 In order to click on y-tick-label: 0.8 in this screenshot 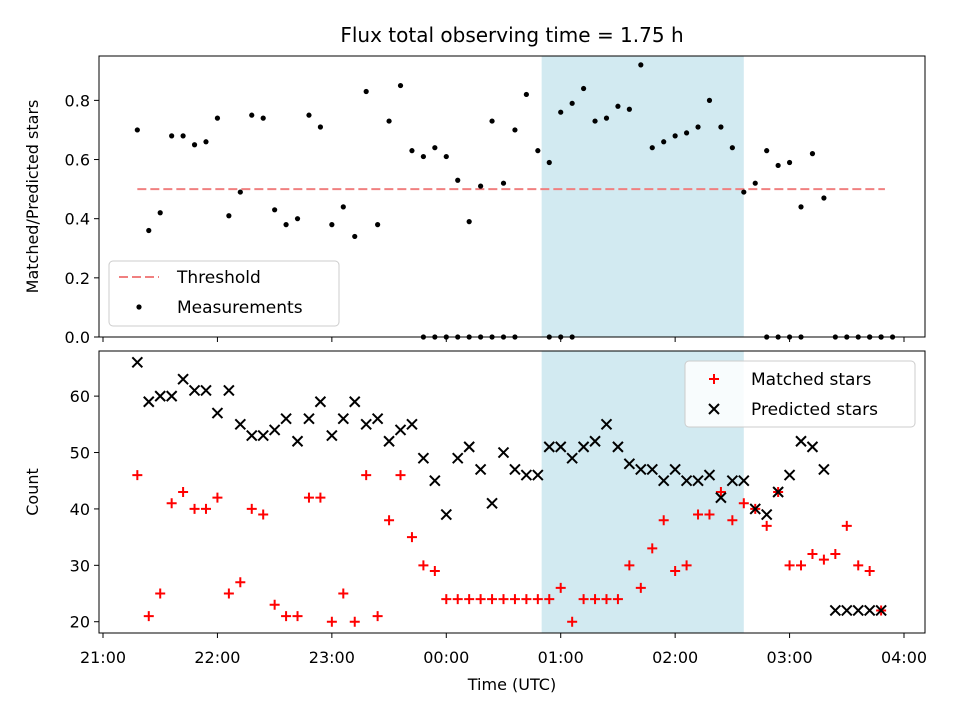, I will do `click(77, 100)`.